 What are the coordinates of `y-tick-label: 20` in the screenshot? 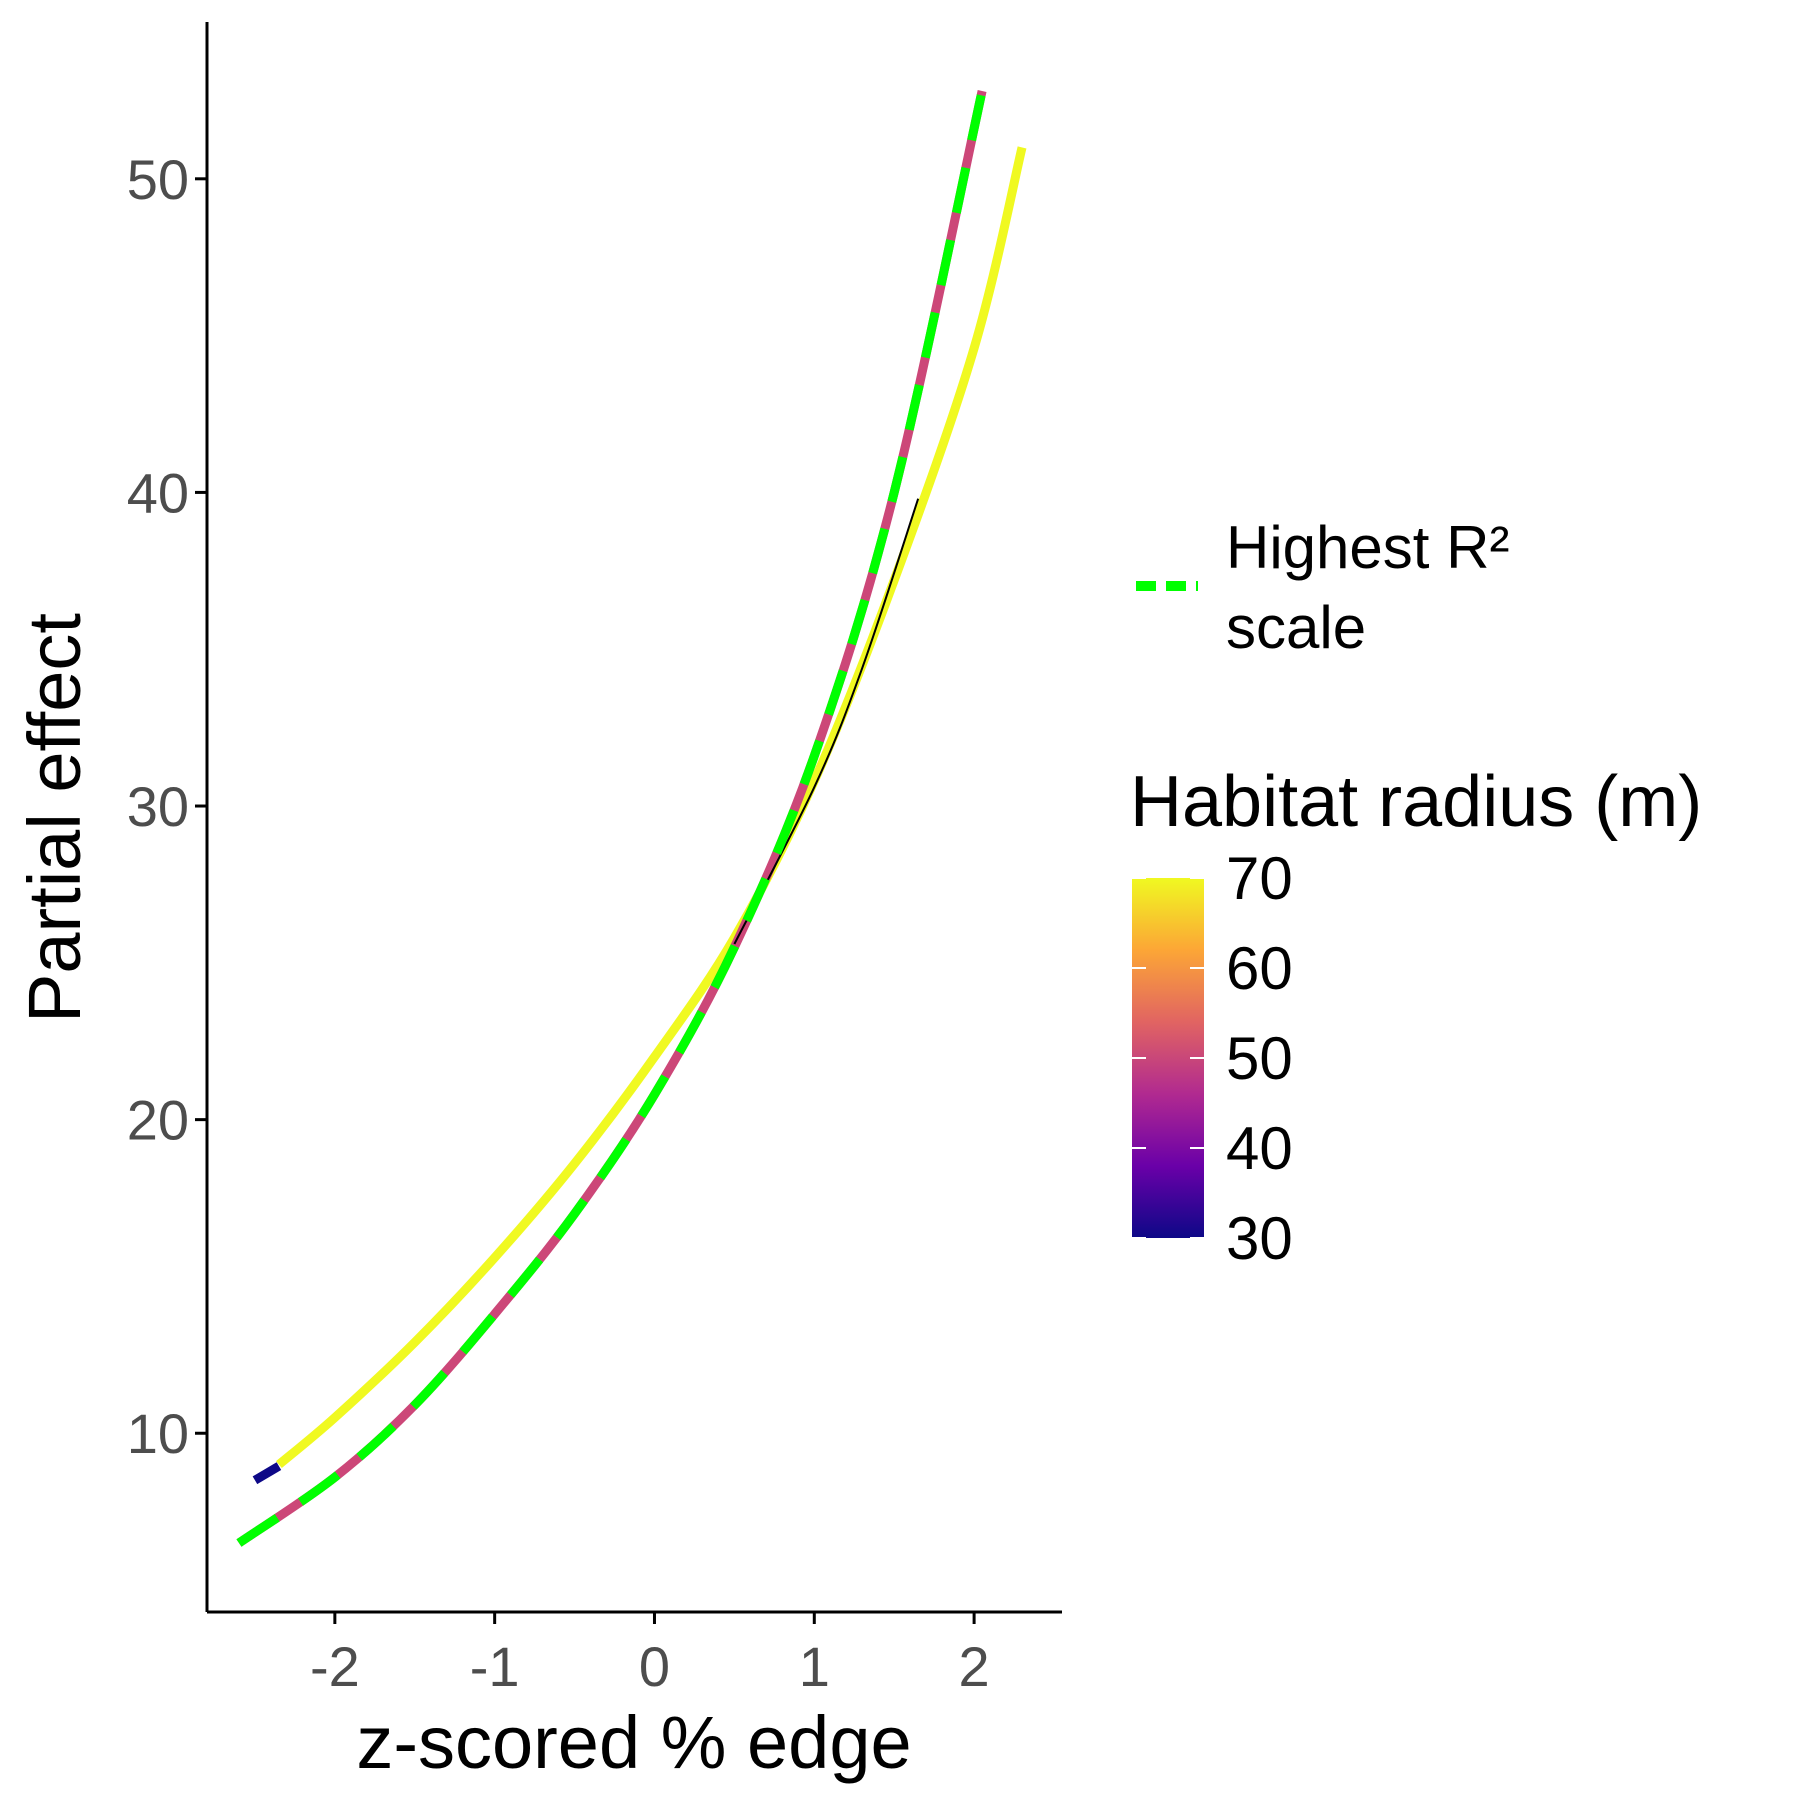 It's located at (158, 1120).